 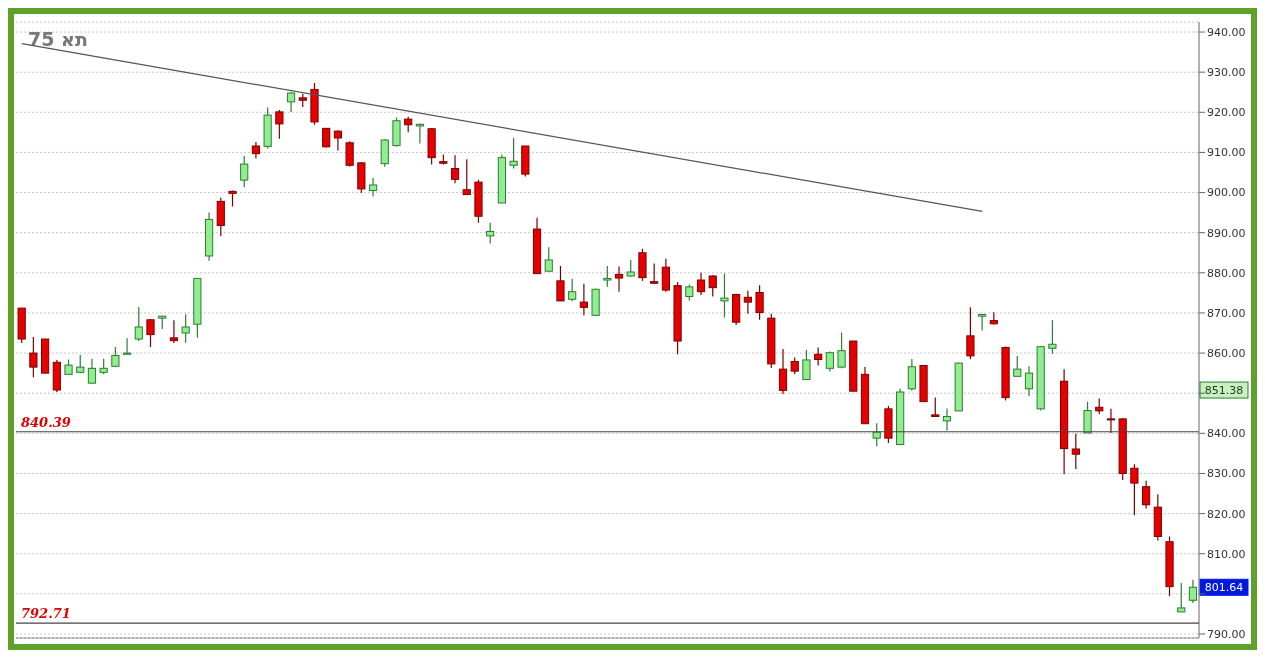 I want to click on y-tick-label: 880.00, so click(x=1226, y=273).